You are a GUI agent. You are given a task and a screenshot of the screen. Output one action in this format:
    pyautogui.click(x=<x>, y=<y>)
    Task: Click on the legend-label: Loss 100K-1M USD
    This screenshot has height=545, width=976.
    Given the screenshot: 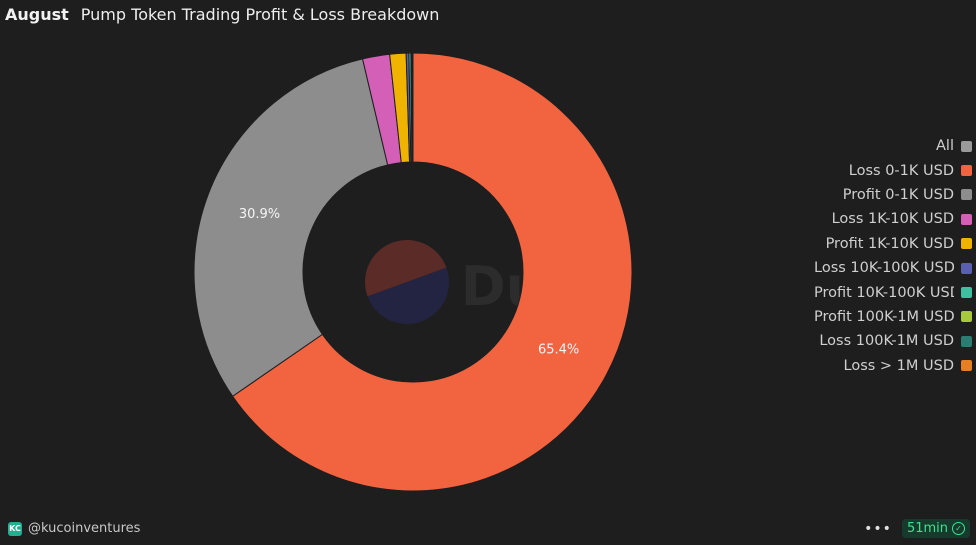 What is the action you would take?
    pyautogui.click(x=886, y=341)
    